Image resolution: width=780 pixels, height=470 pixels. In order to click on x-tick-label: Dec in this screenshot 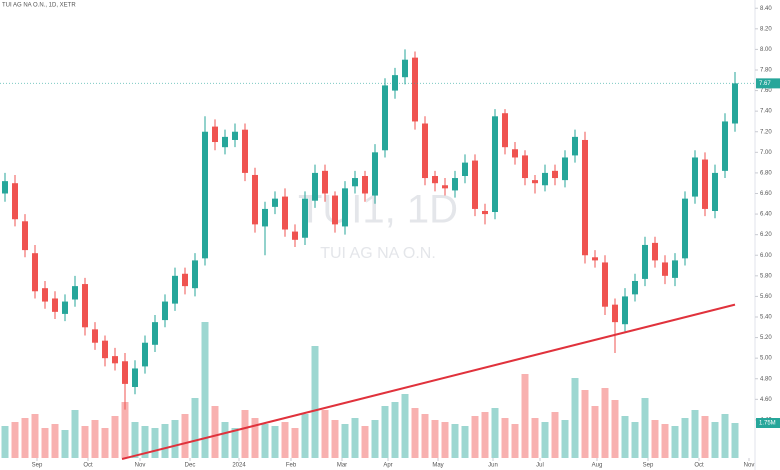, I will do `click(190, 466)`.